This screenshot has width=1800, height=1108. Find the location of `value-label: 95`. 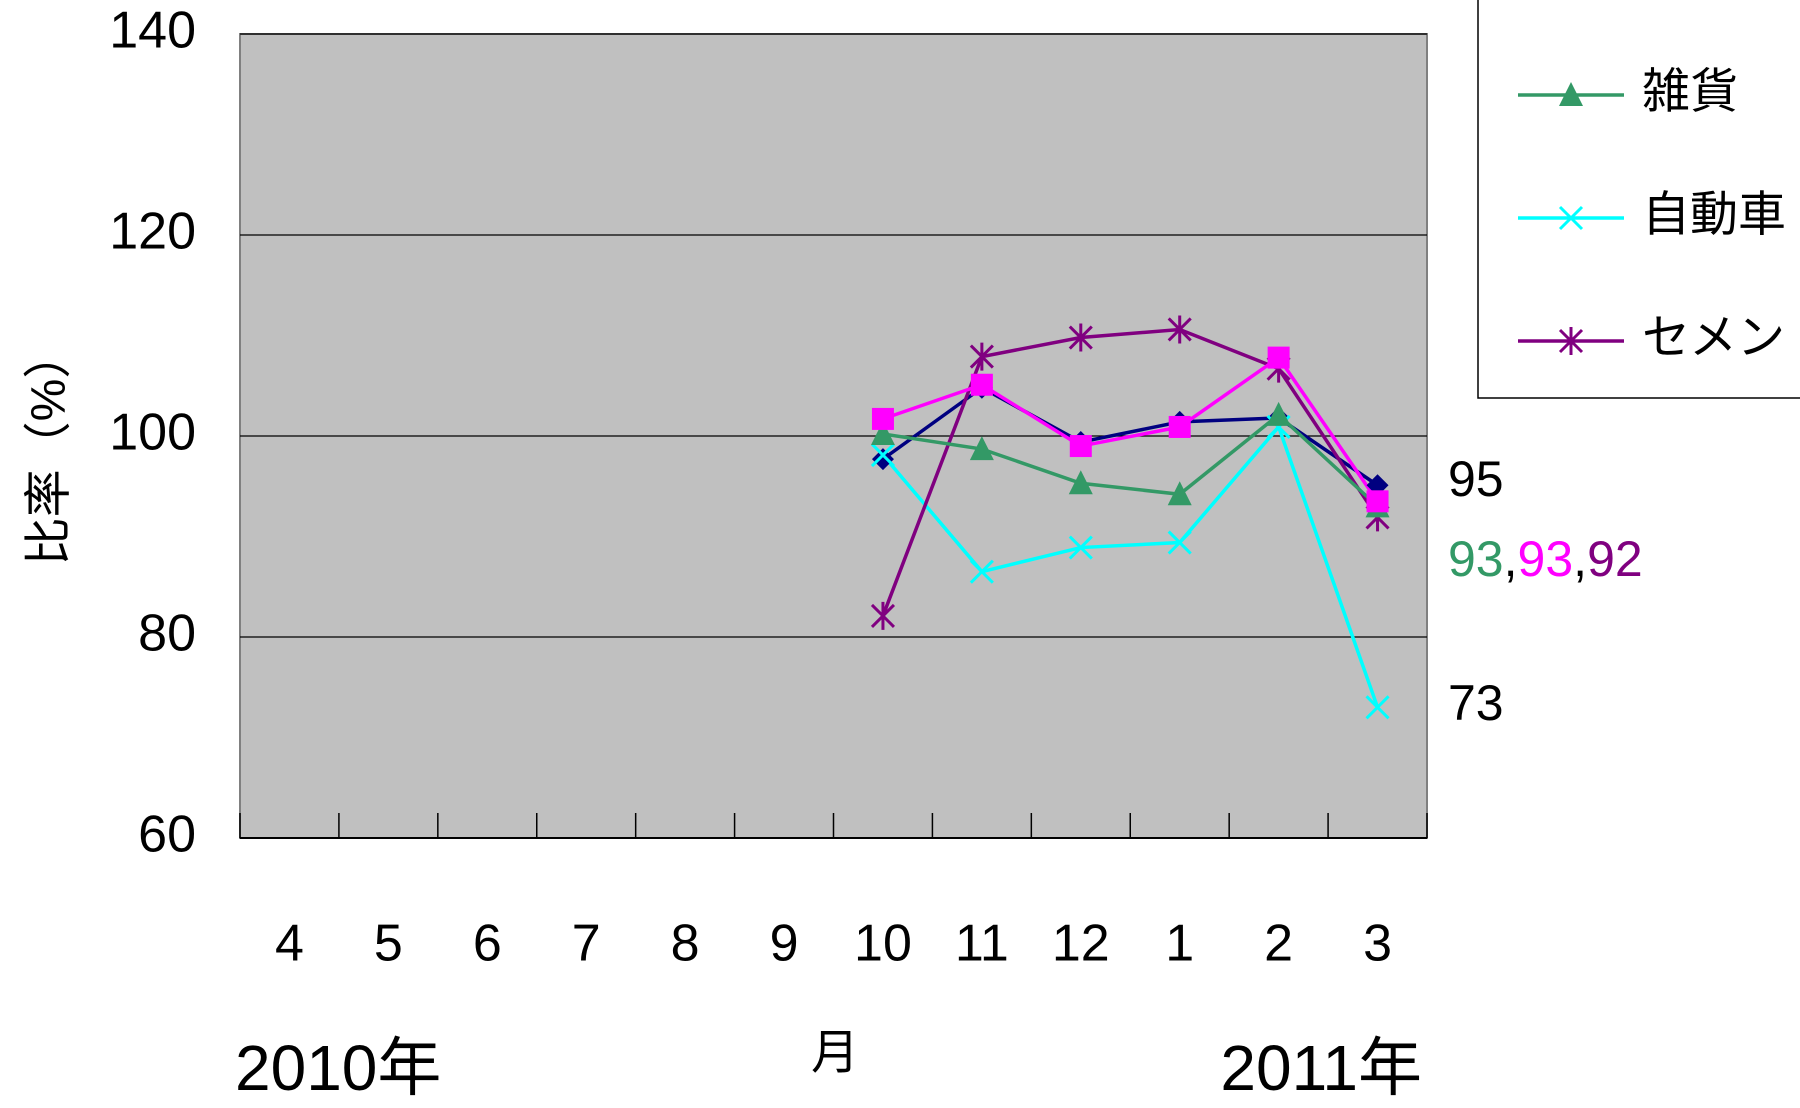

value-label: 95 is located at coordinates (1476, 479).